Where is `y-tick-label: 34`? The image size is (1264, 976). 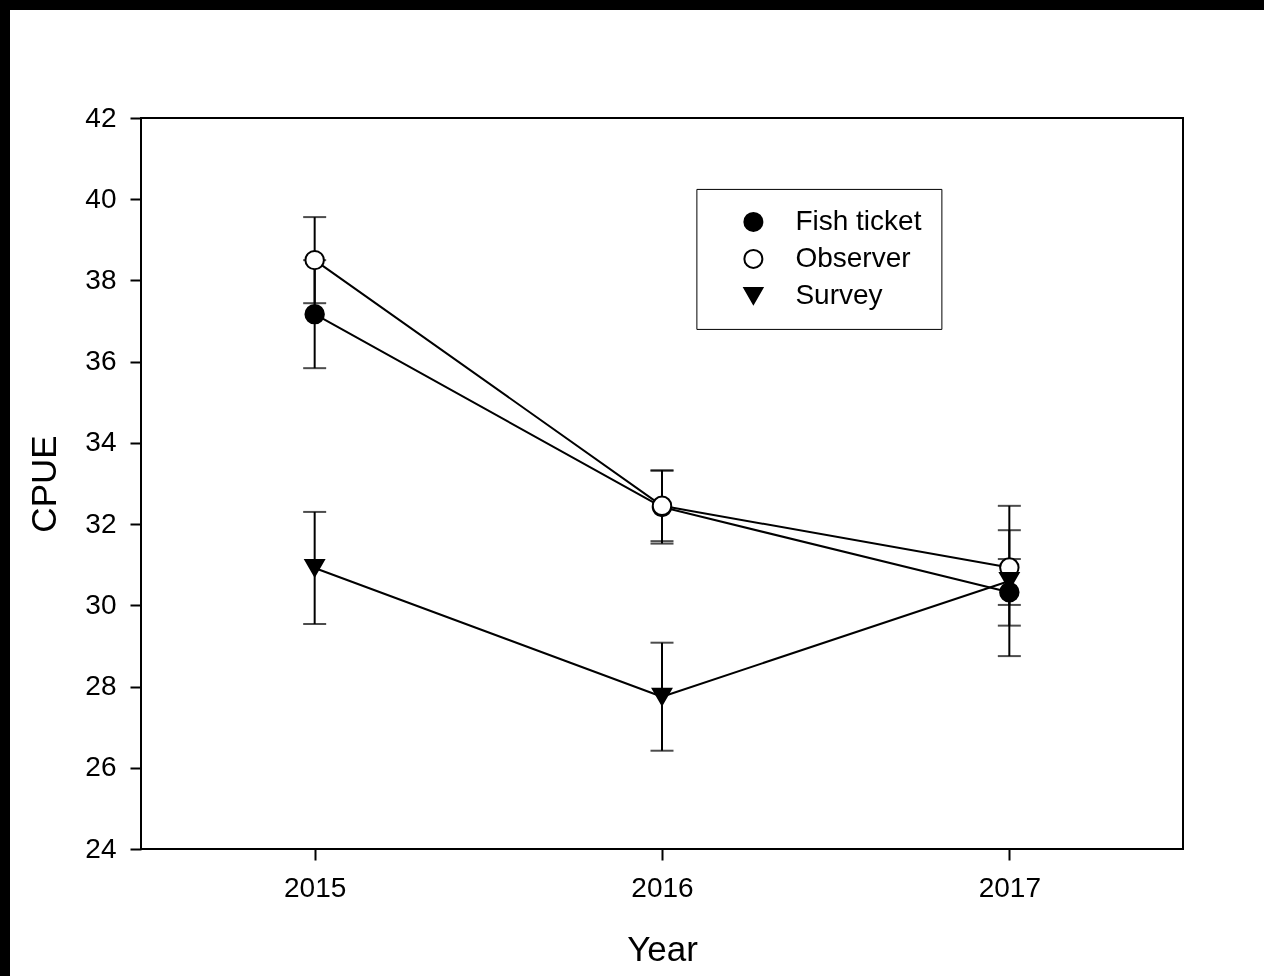 y-tick-label: 34 is located at coordinates (101, 442).